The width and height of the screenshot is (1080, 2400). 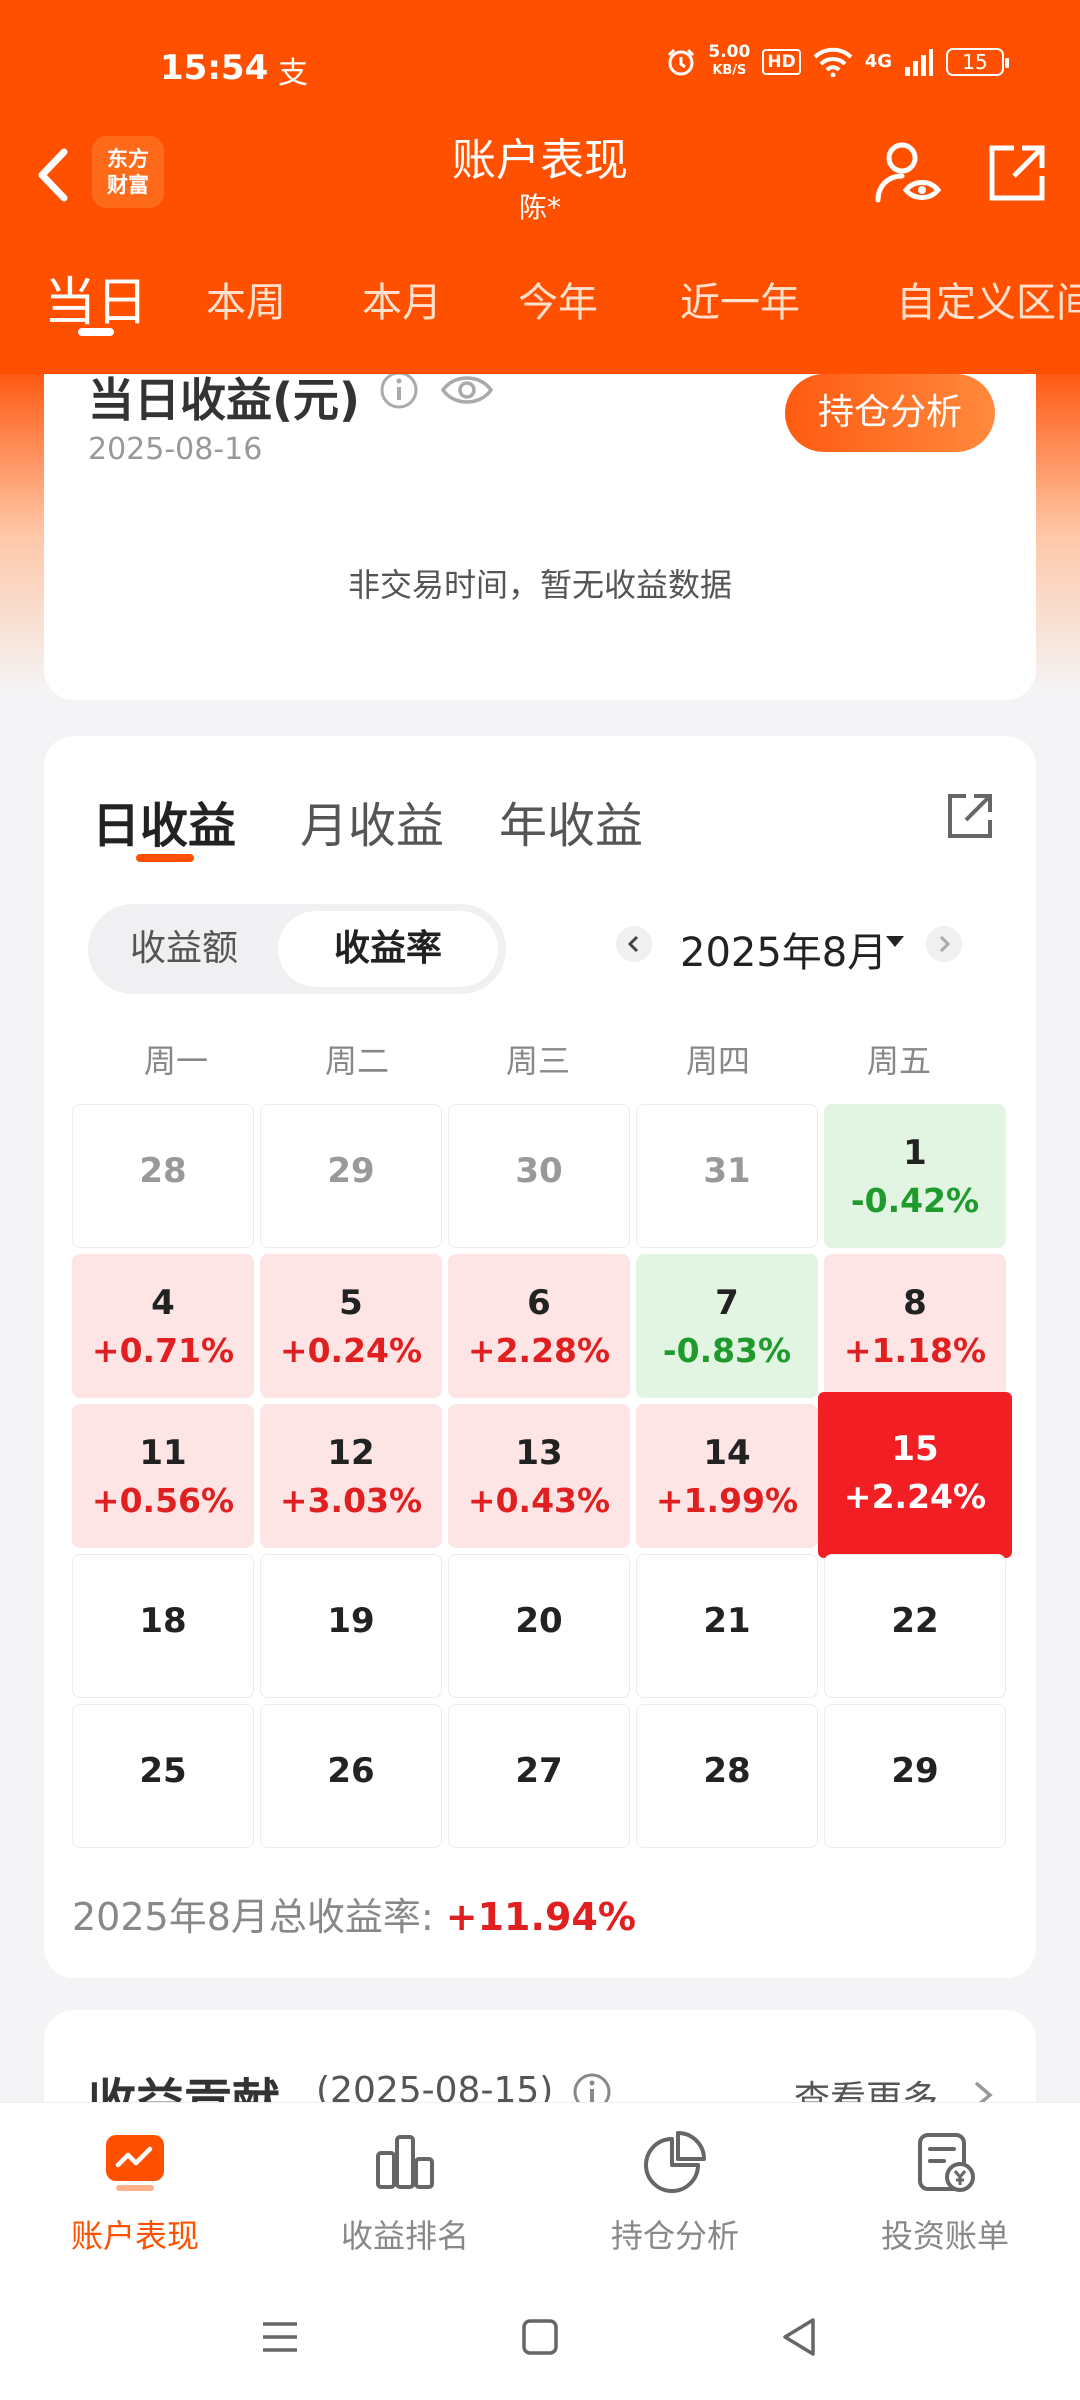 I want to click on day-return-rate: +3.03%, so click(x=351, y=1500).